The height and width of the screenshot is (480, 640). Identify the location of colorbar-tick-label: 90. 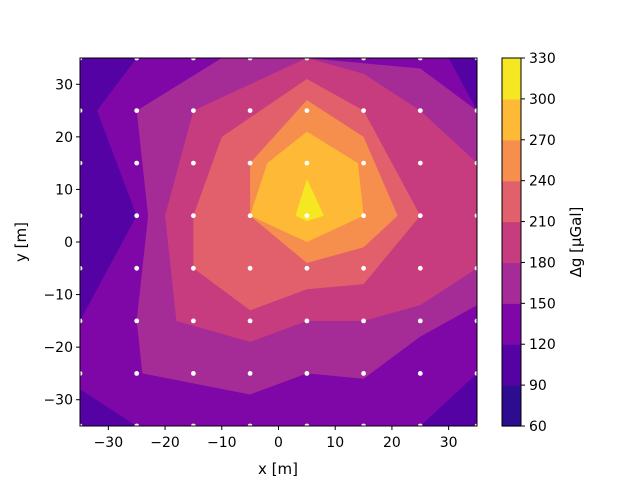
(538, 386).